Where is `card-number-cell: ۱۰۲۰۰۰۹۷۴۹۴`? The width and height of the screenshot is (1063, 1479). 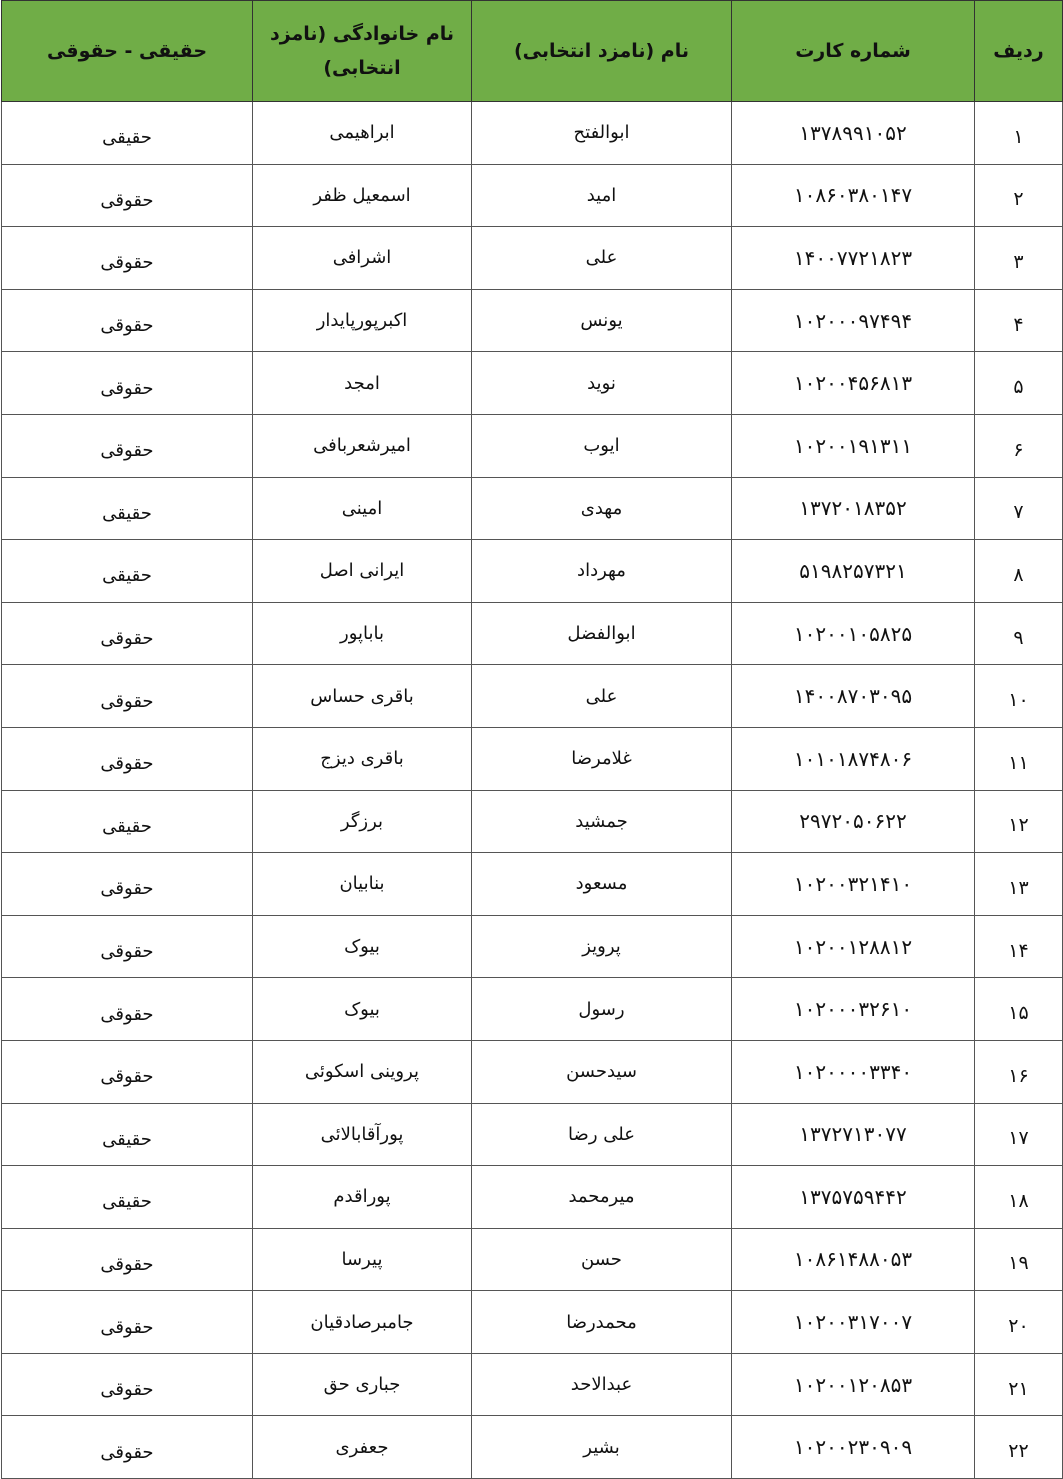
card-number-cell: ۱۰۲۰۰۰۹۷۴۹۴ is located at coordinates (853, 320).